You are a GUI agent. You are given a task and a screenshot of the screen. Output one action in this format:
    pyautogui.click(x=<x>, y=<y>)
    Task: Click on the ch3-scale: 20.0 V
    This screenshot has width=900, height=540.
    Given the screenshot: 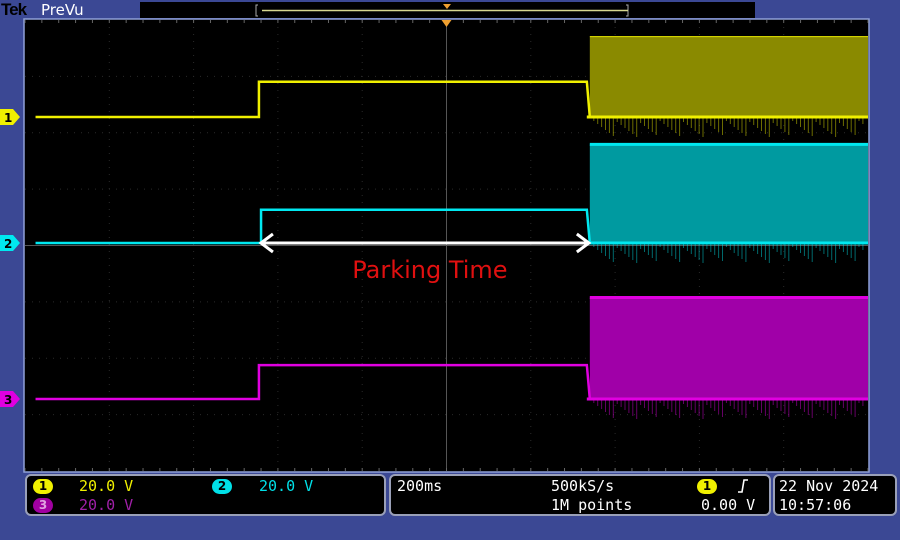 What is the action you would take?
    pyautogui.click(x=106, y=505)
    